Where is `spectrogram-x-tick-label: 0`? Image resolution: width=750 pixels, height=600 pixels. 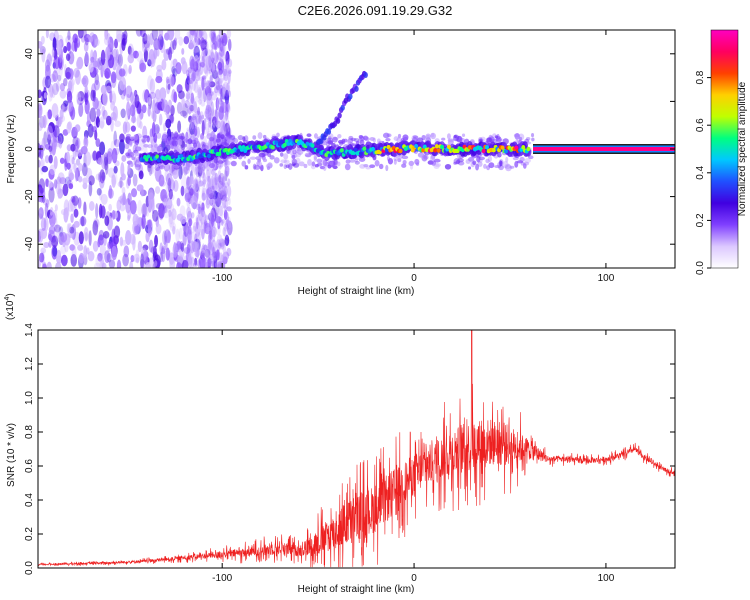
spectrogram-x-tick-label: 0 is located at coordinates (414, 278).